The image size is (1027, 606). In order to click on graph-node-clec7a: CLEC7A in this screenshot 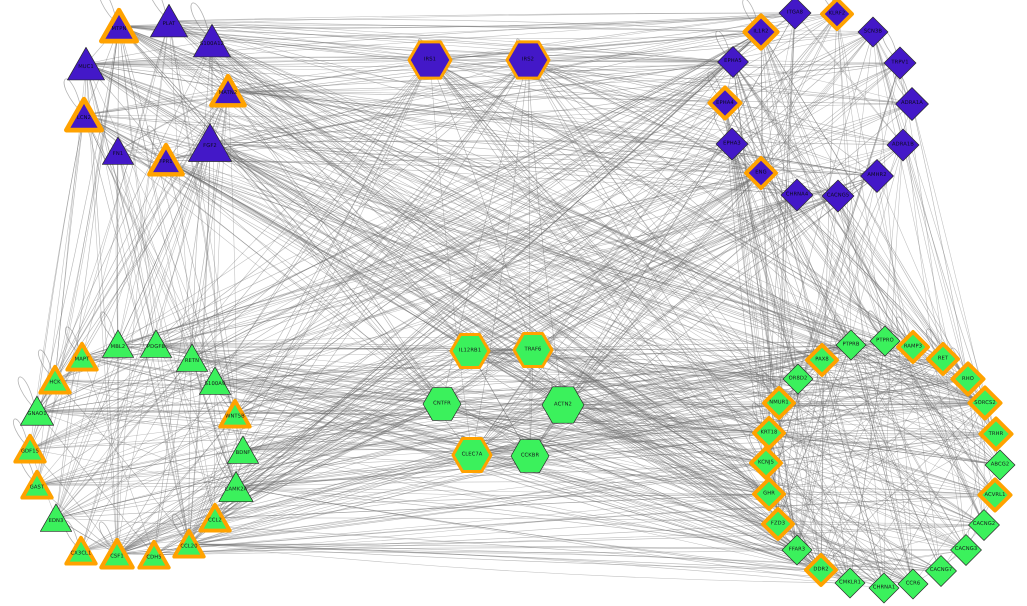, I will do `click(472, 455)`.